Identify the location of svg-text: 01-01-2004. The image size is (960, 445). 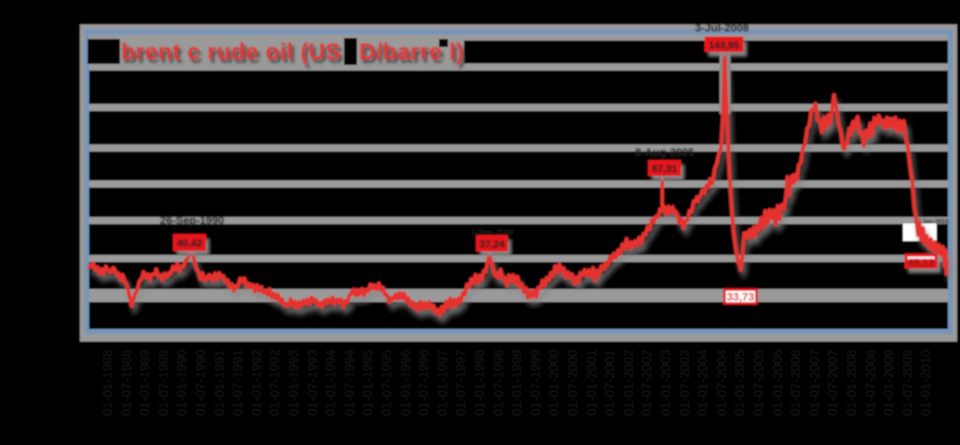
(702, 383).